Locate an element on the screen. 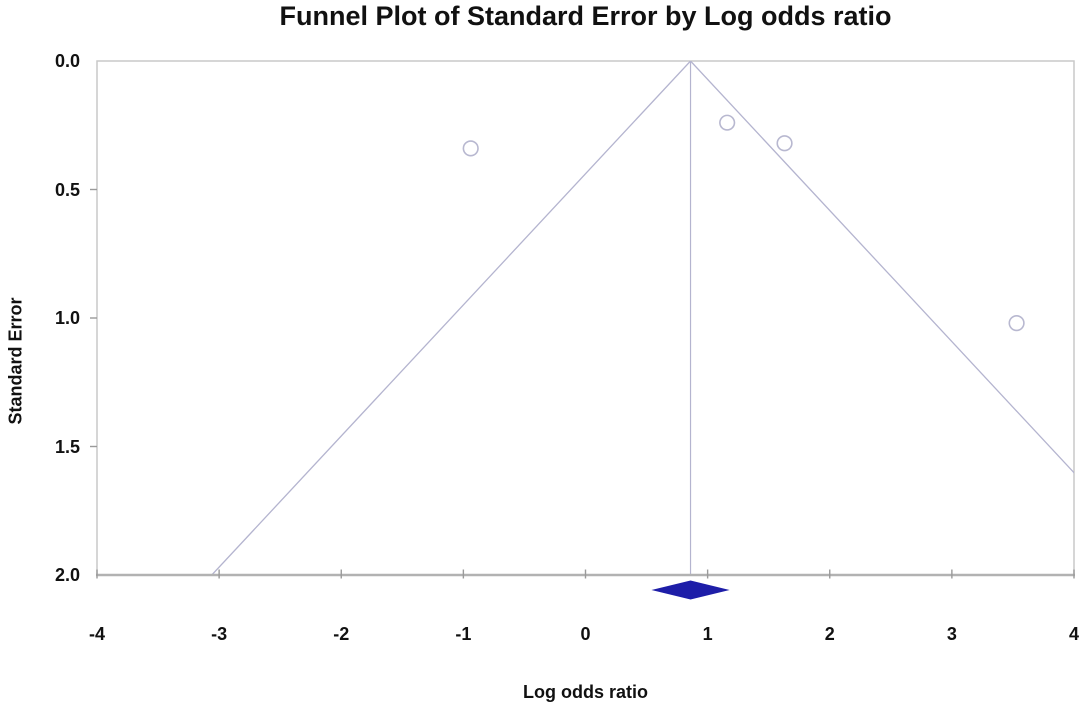 The image size is (1080, 711). x-tick-label: 0 is located at coordinates (585, 634).